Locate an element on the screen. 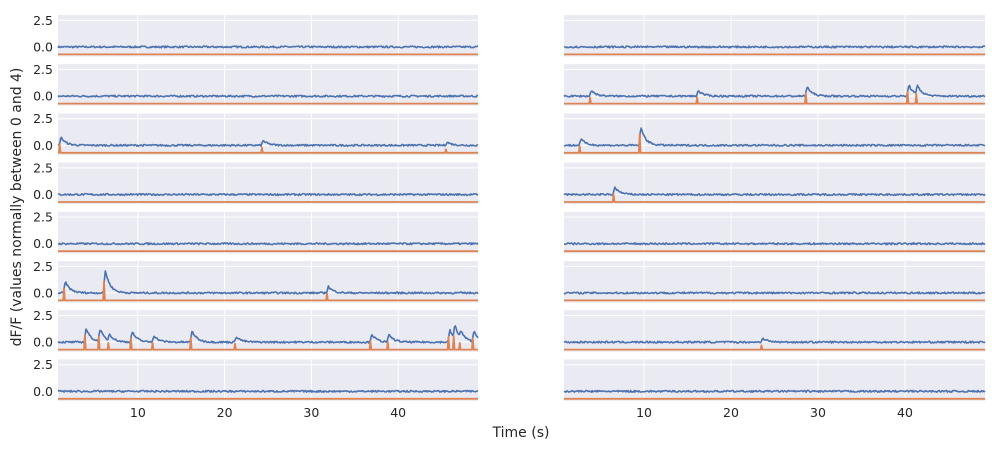  panel-c2-r2 is located at coordinates (774, 85).